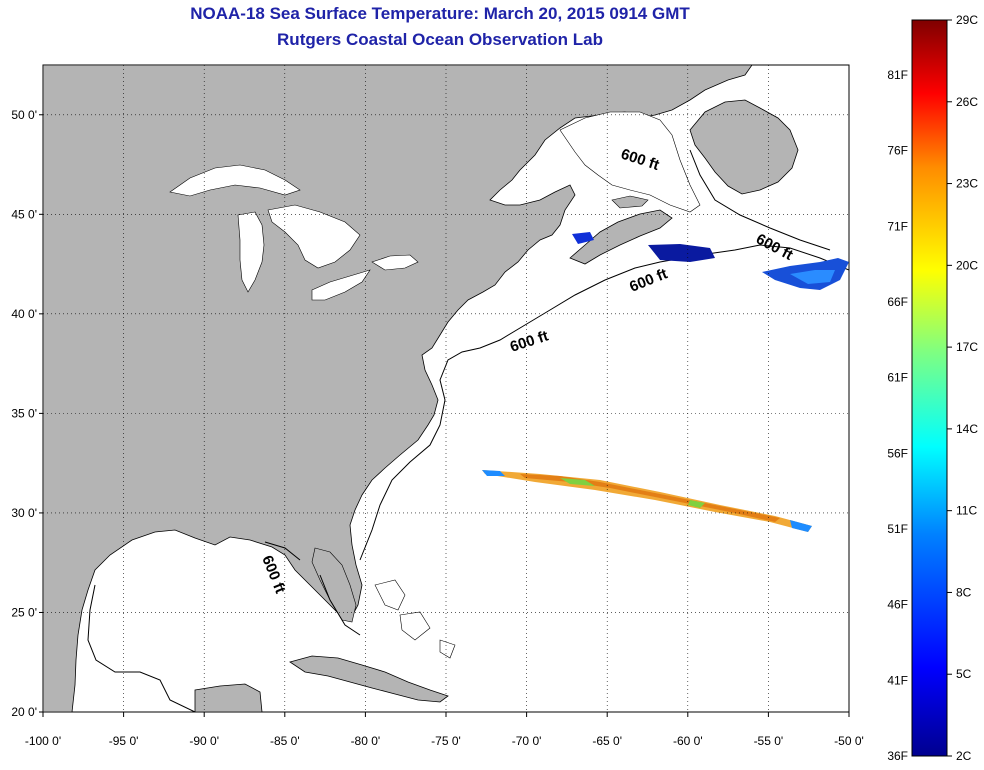  What do you see at coordinates (897, 226) in the screenshot?
I see `colorbar-fahrenheit-label: 71F` at bounding box center [897, 226].